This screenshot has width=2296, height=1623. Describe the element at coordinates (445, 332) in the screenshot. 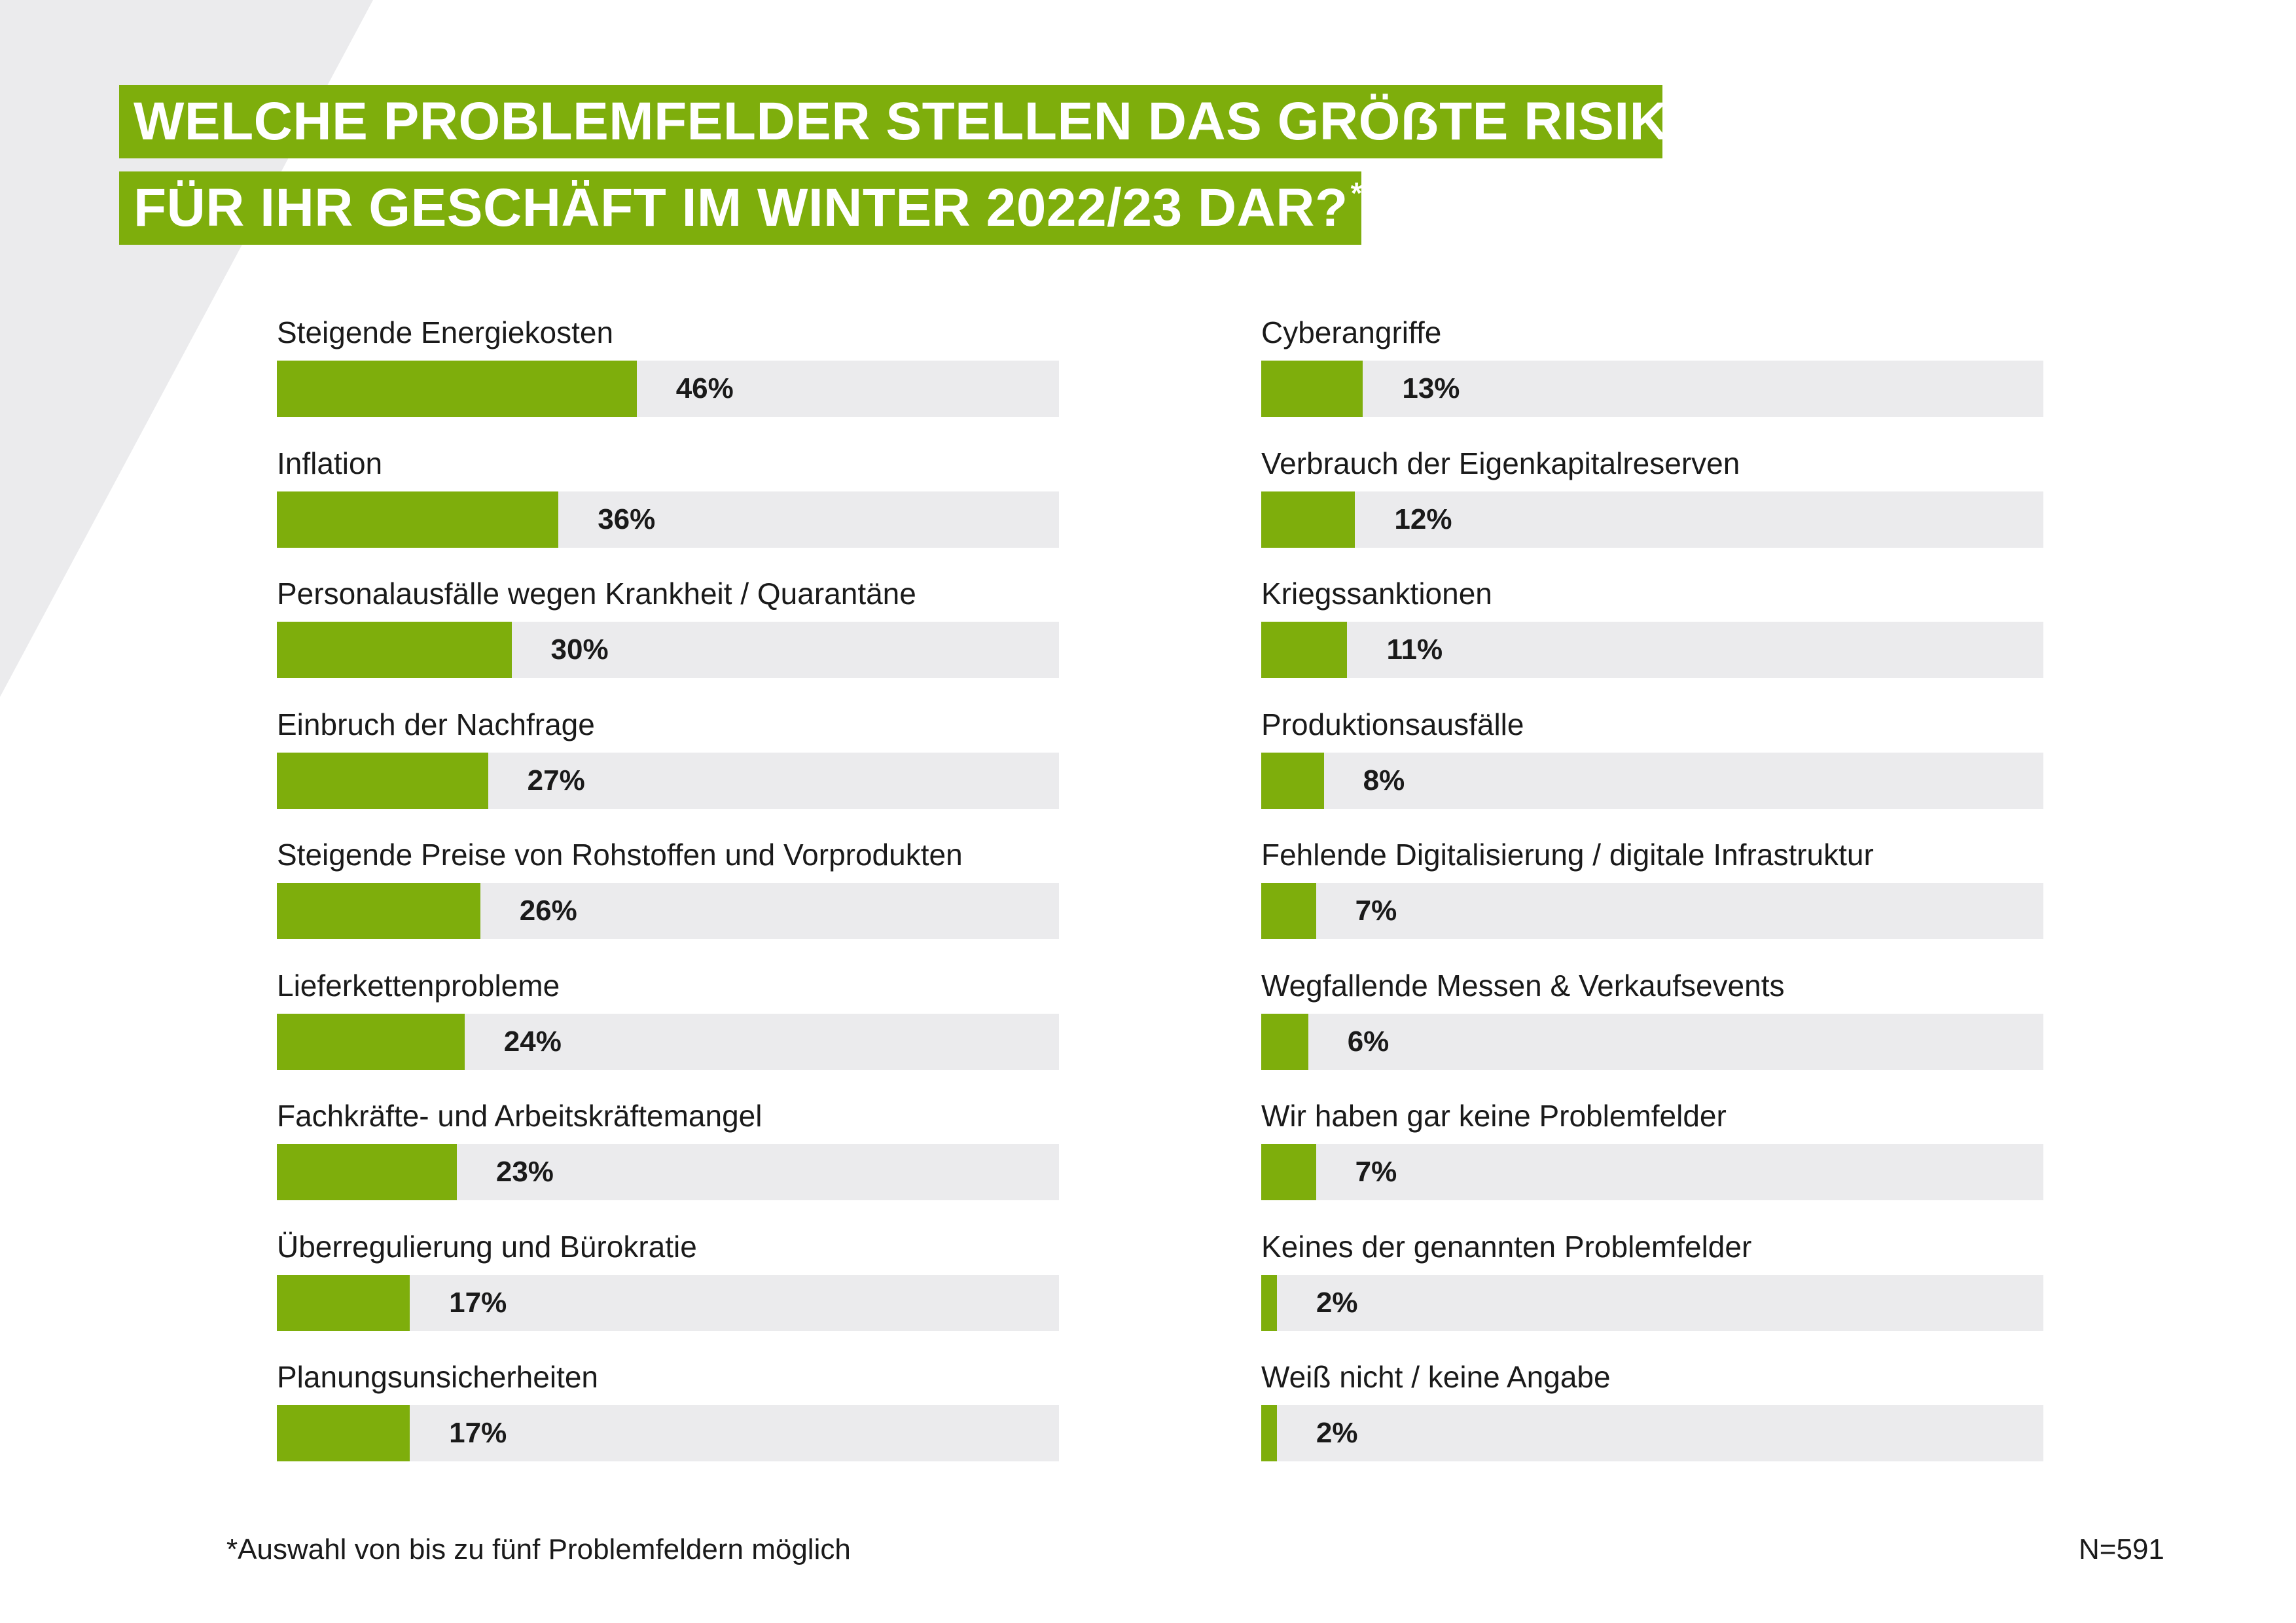

I see `bar-label: Steigende Energiekosten` at that location.